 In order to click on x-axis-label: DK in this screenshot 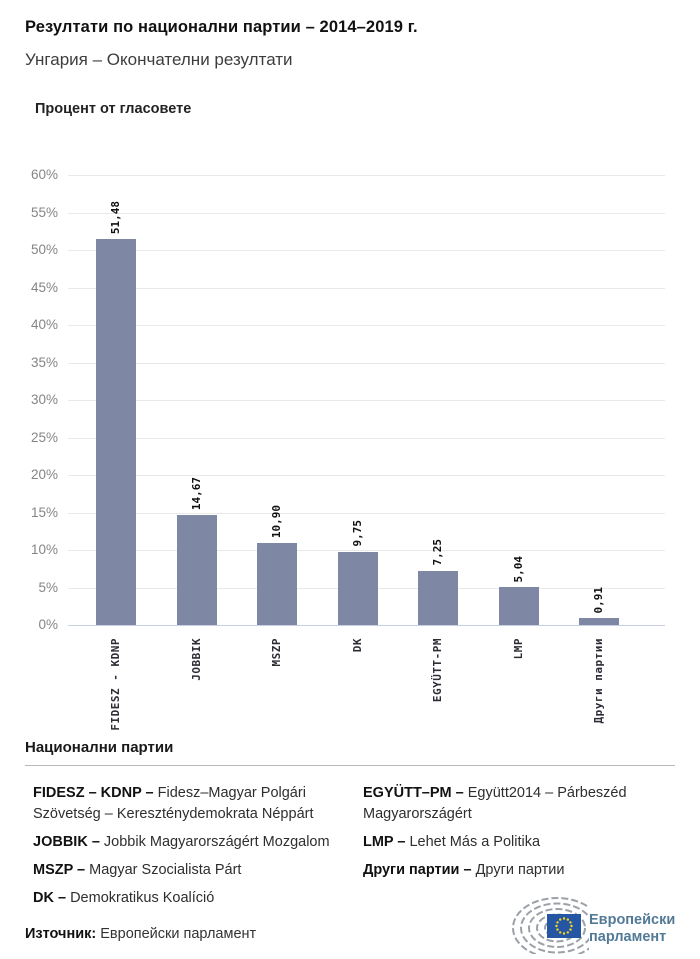, I will do `click(357, 645)`.